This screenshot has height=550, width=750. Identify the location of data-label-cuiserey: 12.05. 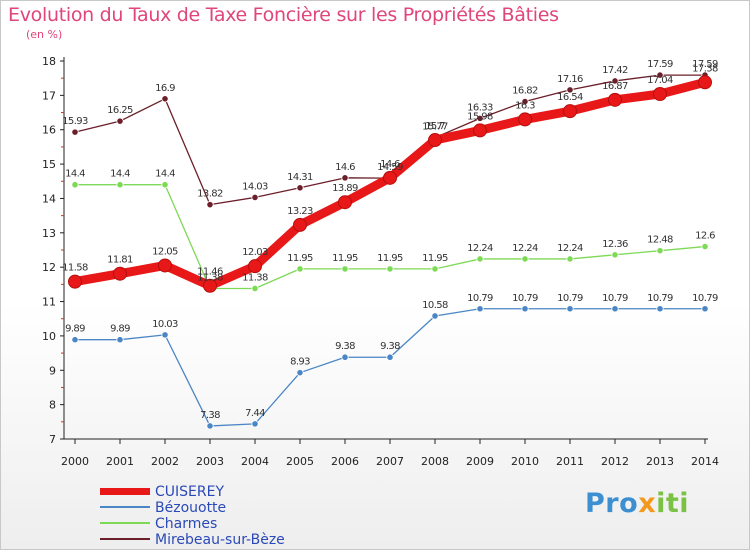
(165, 251).